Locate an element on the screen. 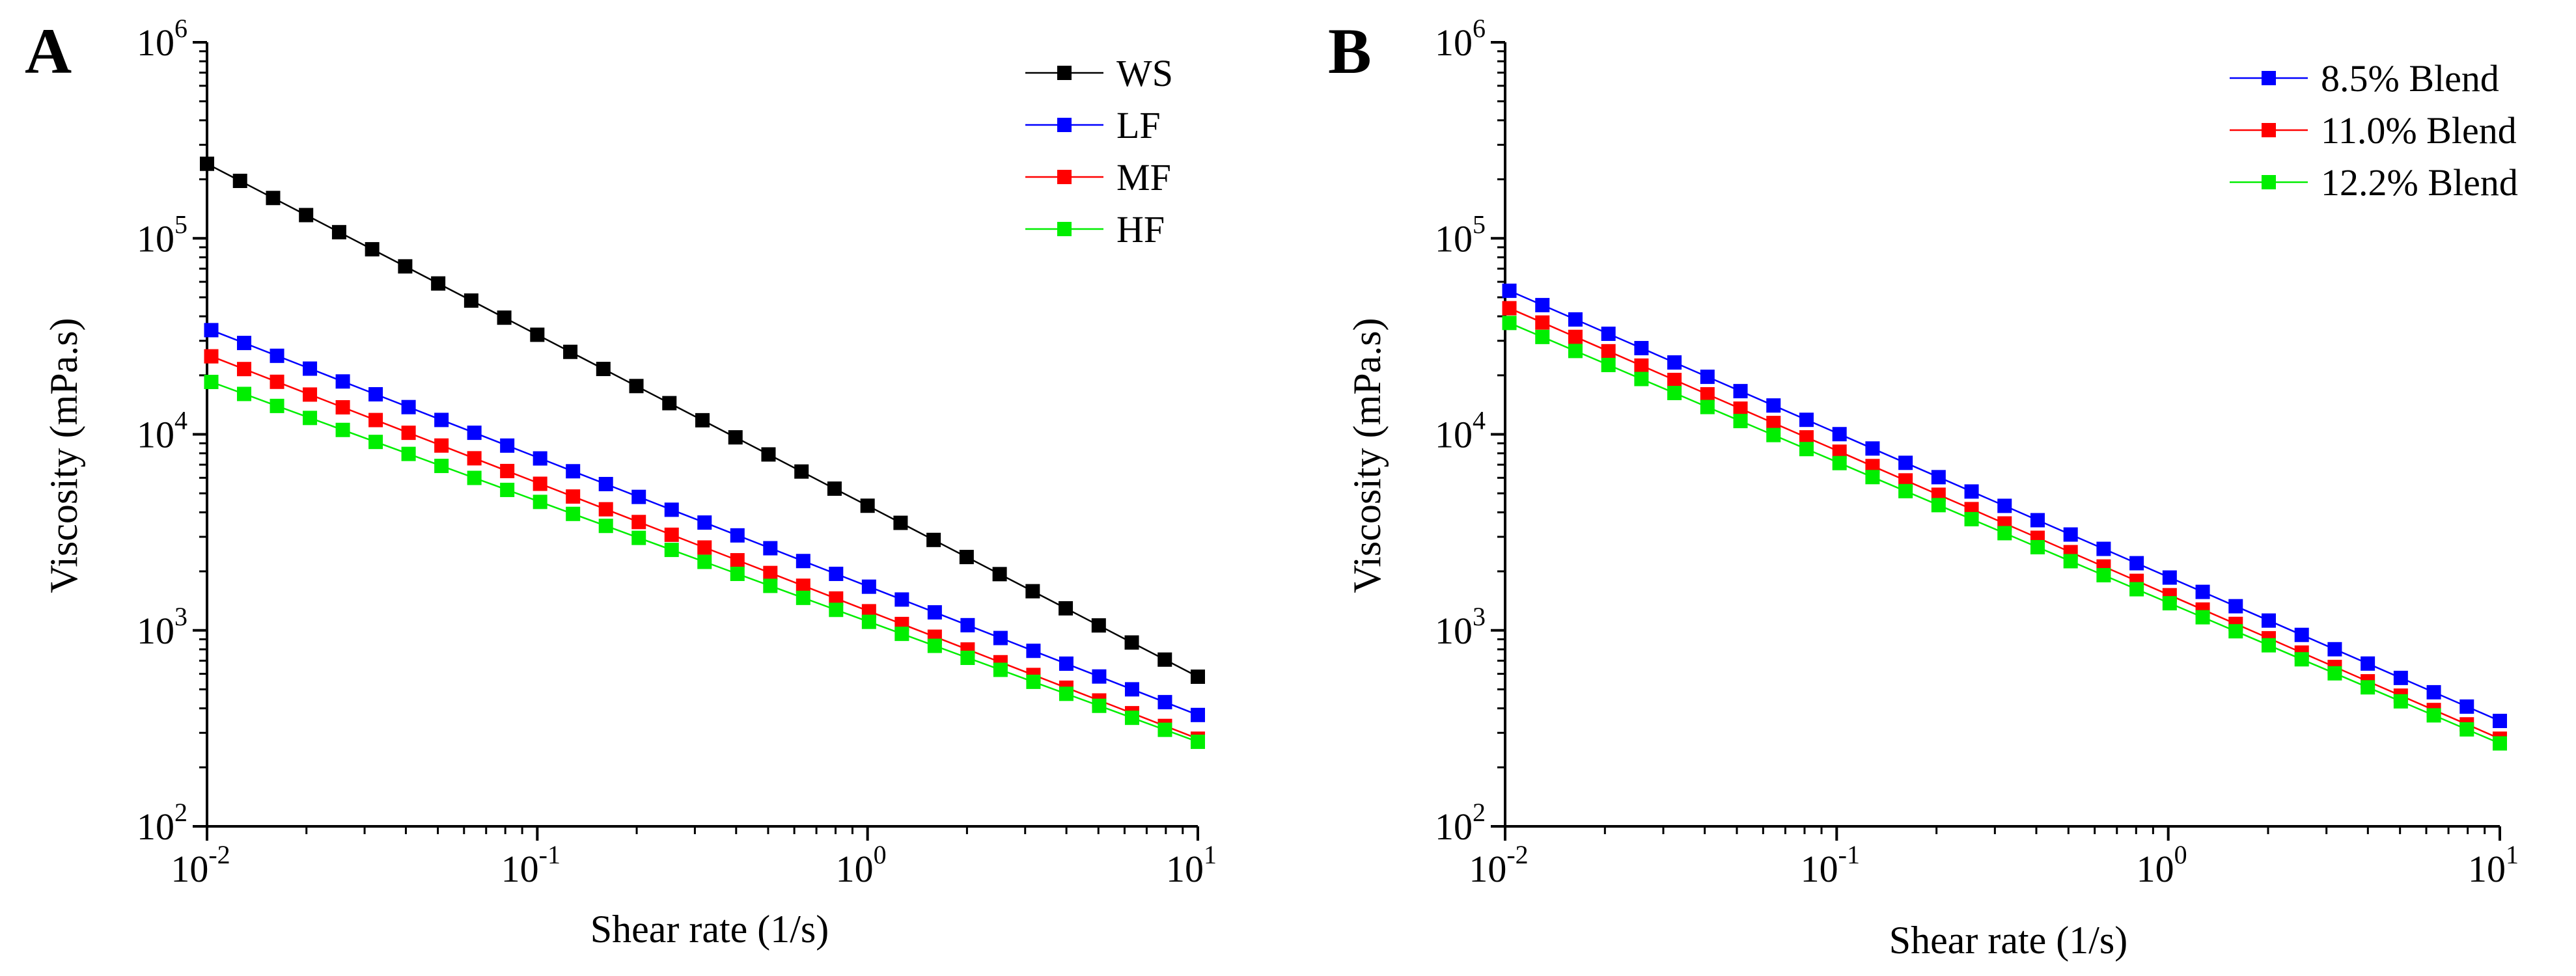 This screenshot has height=976, width=2576. panel-label: A is located at coordinates (48, 51).